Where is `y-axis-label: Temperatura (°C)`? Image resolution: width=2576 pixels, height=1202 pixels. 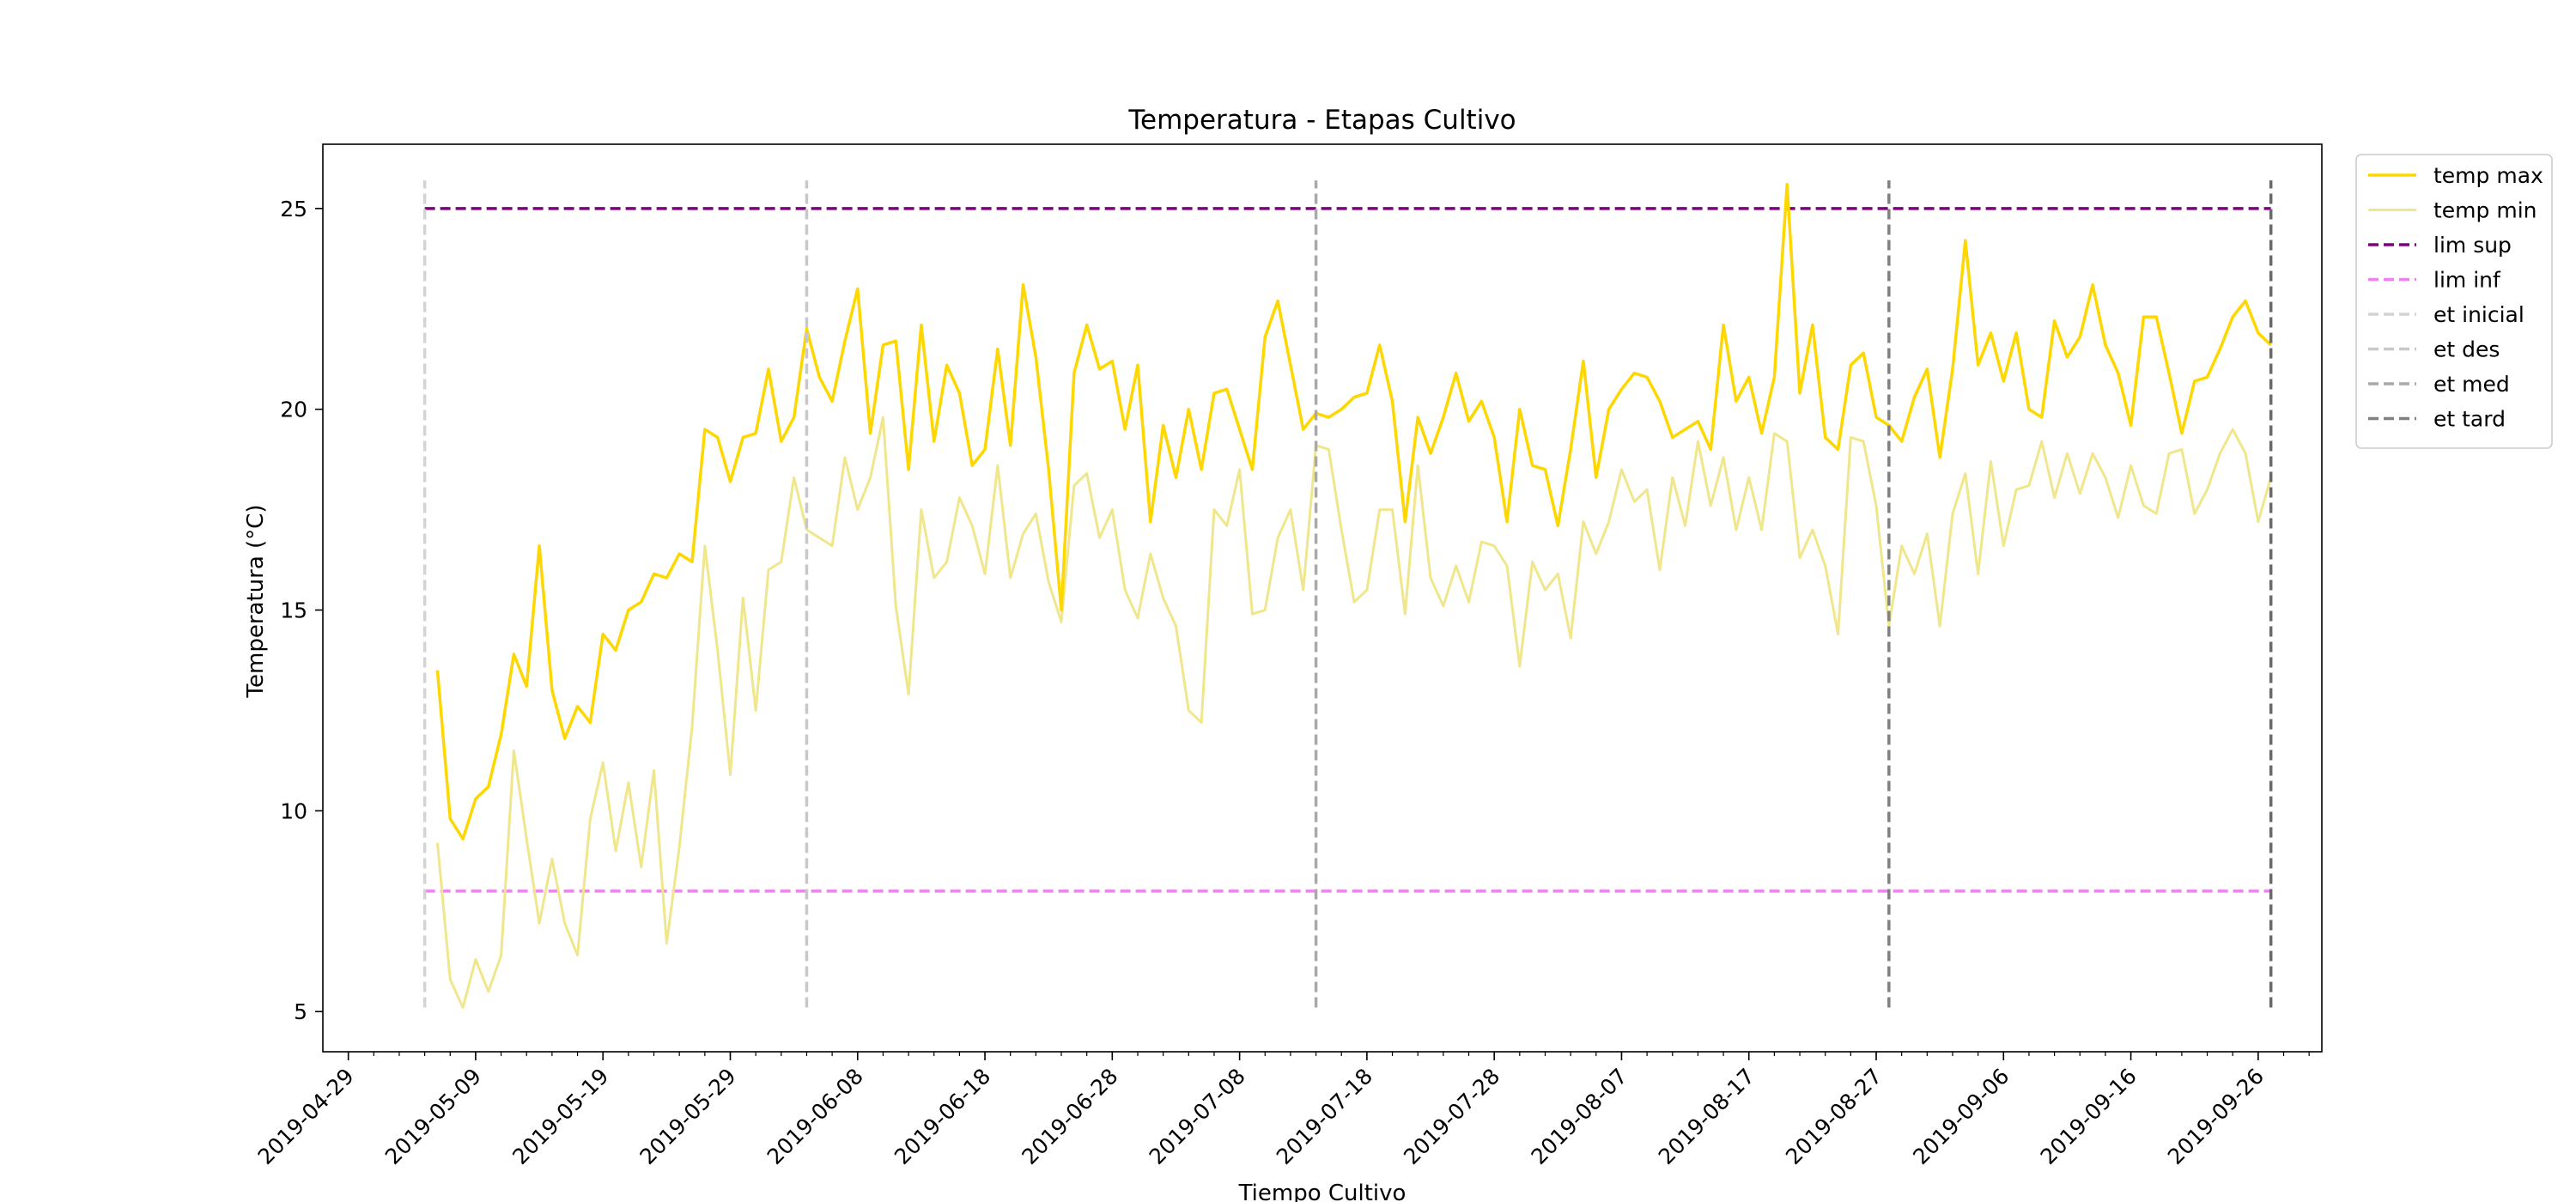
y-axis-label: Temperatura (°C) is located at coordinates (256, 602).